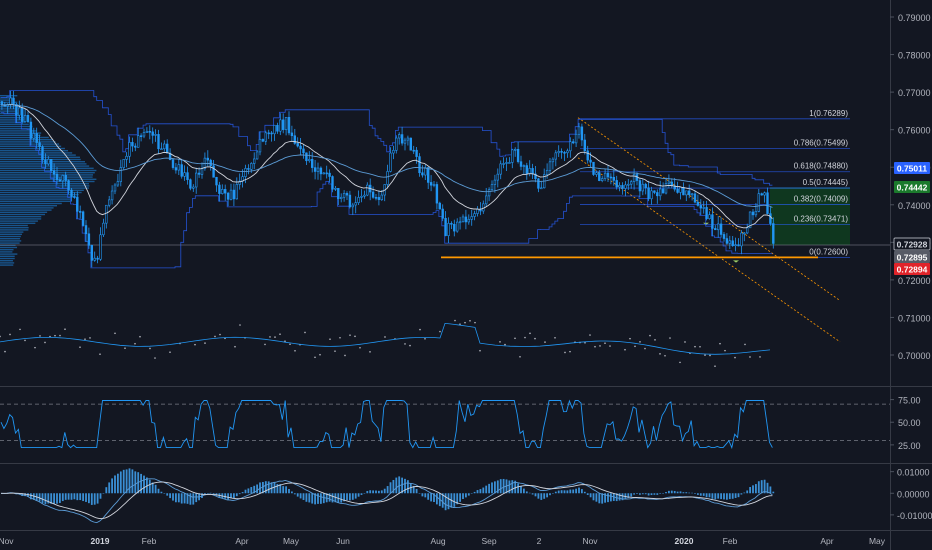 The width and height of the screenshot is (932, 550). I want to click on price-tick-label: 0.71000, so click(914, 318).